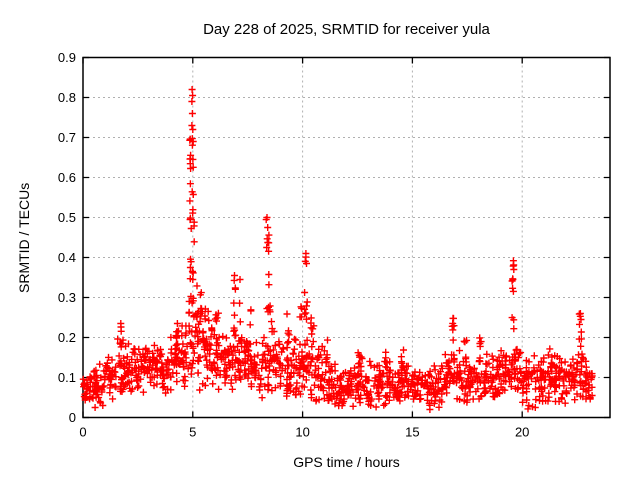 The height and width of the screenshot is (480, 640). Describe the element at coordinates (67, 377) in the screenshot. I see `y-tick-label: 0.1` at that location.